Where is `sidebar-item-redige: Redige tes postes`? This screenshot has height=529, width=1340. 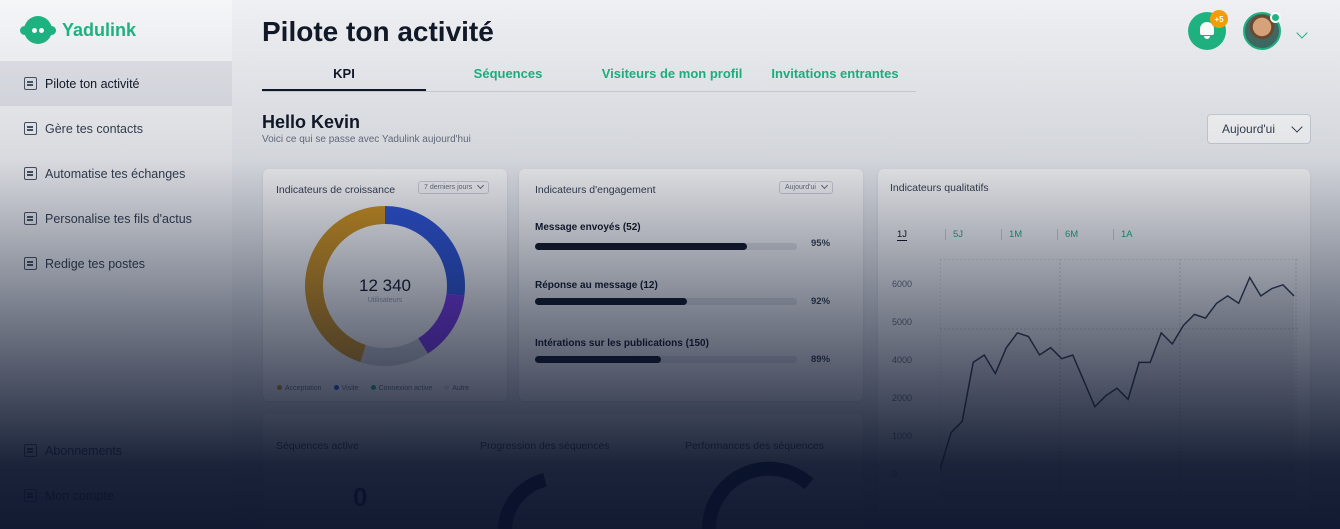 sidebar-item-redige: Redige tes postes is located at coordinates (116, 263).